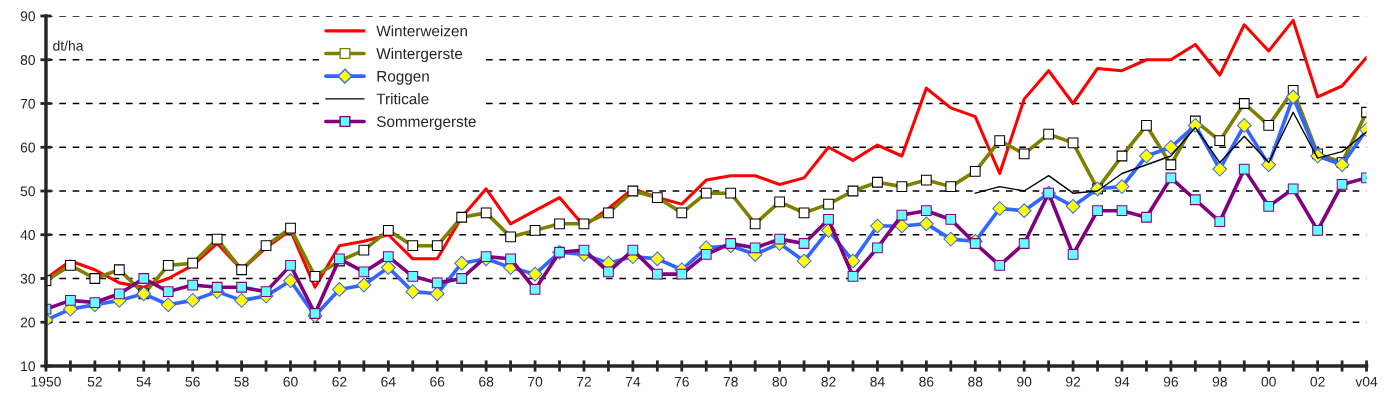 The width and height of the screenshot is (1393, 400). I want to click on x-tick-label: 70, so click(535, 381).